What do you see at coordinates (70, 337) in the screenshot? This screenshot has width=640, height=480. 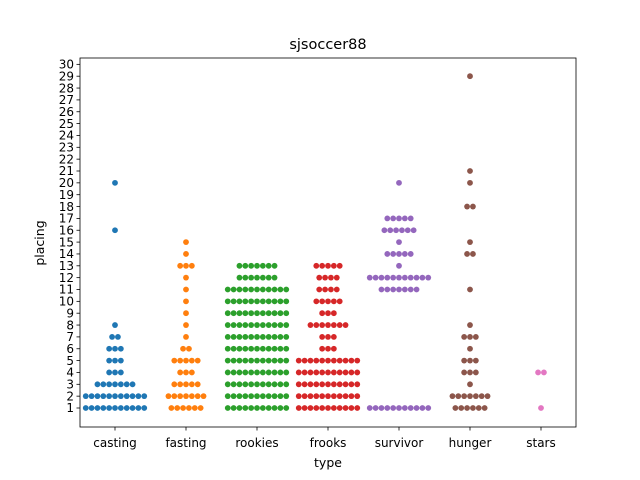 I see `y-tick-label: 7` at bounding box center [70, 337].